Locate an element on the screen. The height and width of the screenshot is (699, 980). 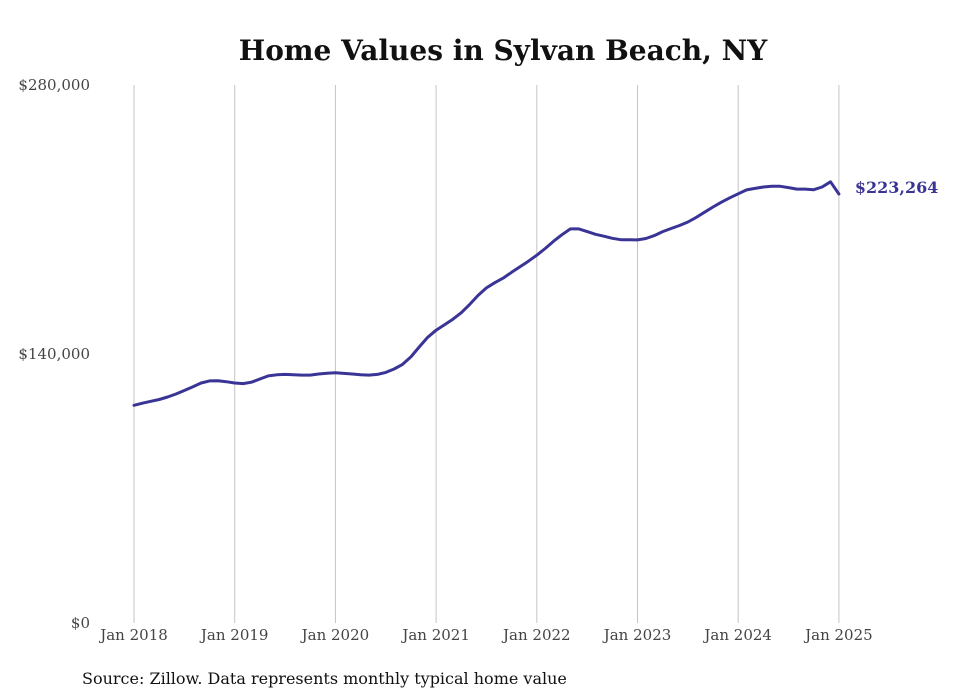
y-tick-label: $280,000 is located at coordinates (54, 85).